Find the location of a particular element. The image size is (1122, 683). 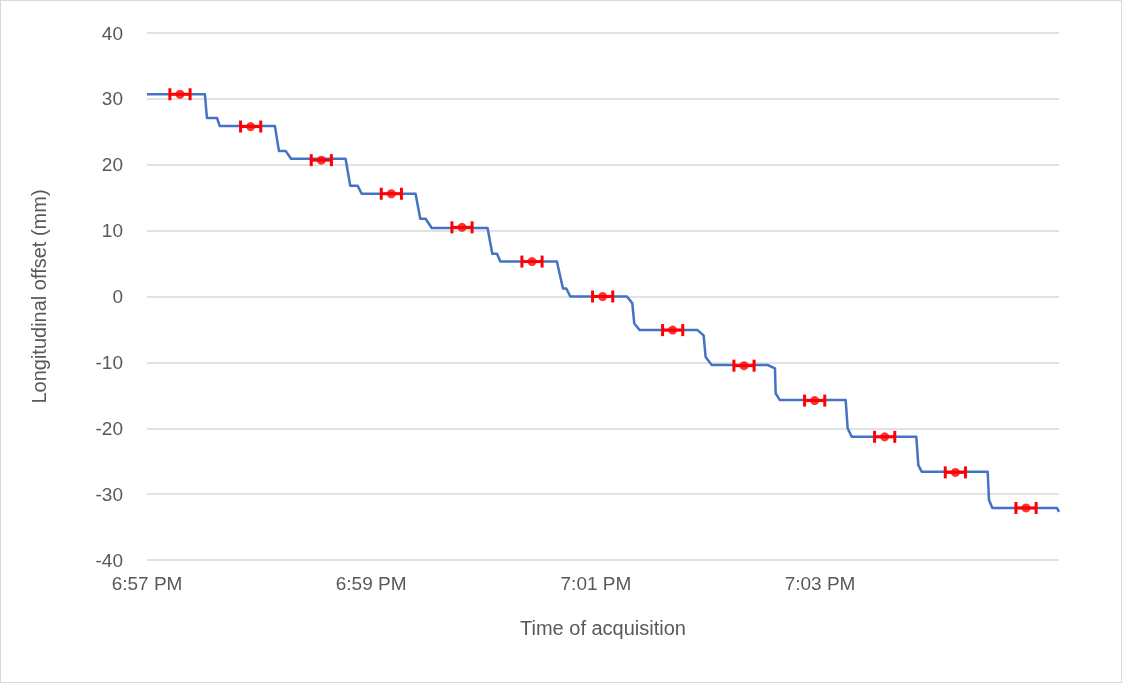

x-axis-title: Time of acquisition is located at coordinates (603, 628).